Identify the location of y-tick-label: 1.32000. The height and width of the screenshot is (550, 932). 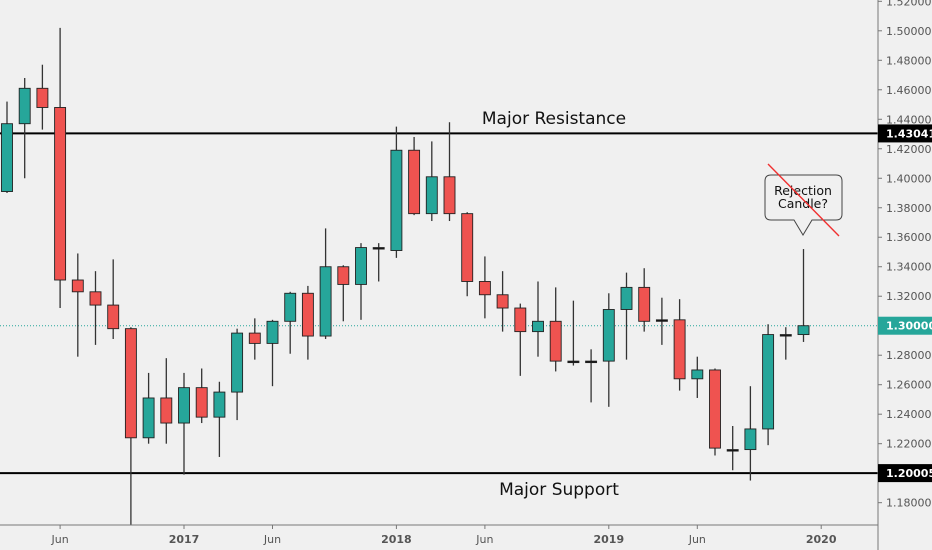
(909, 296).